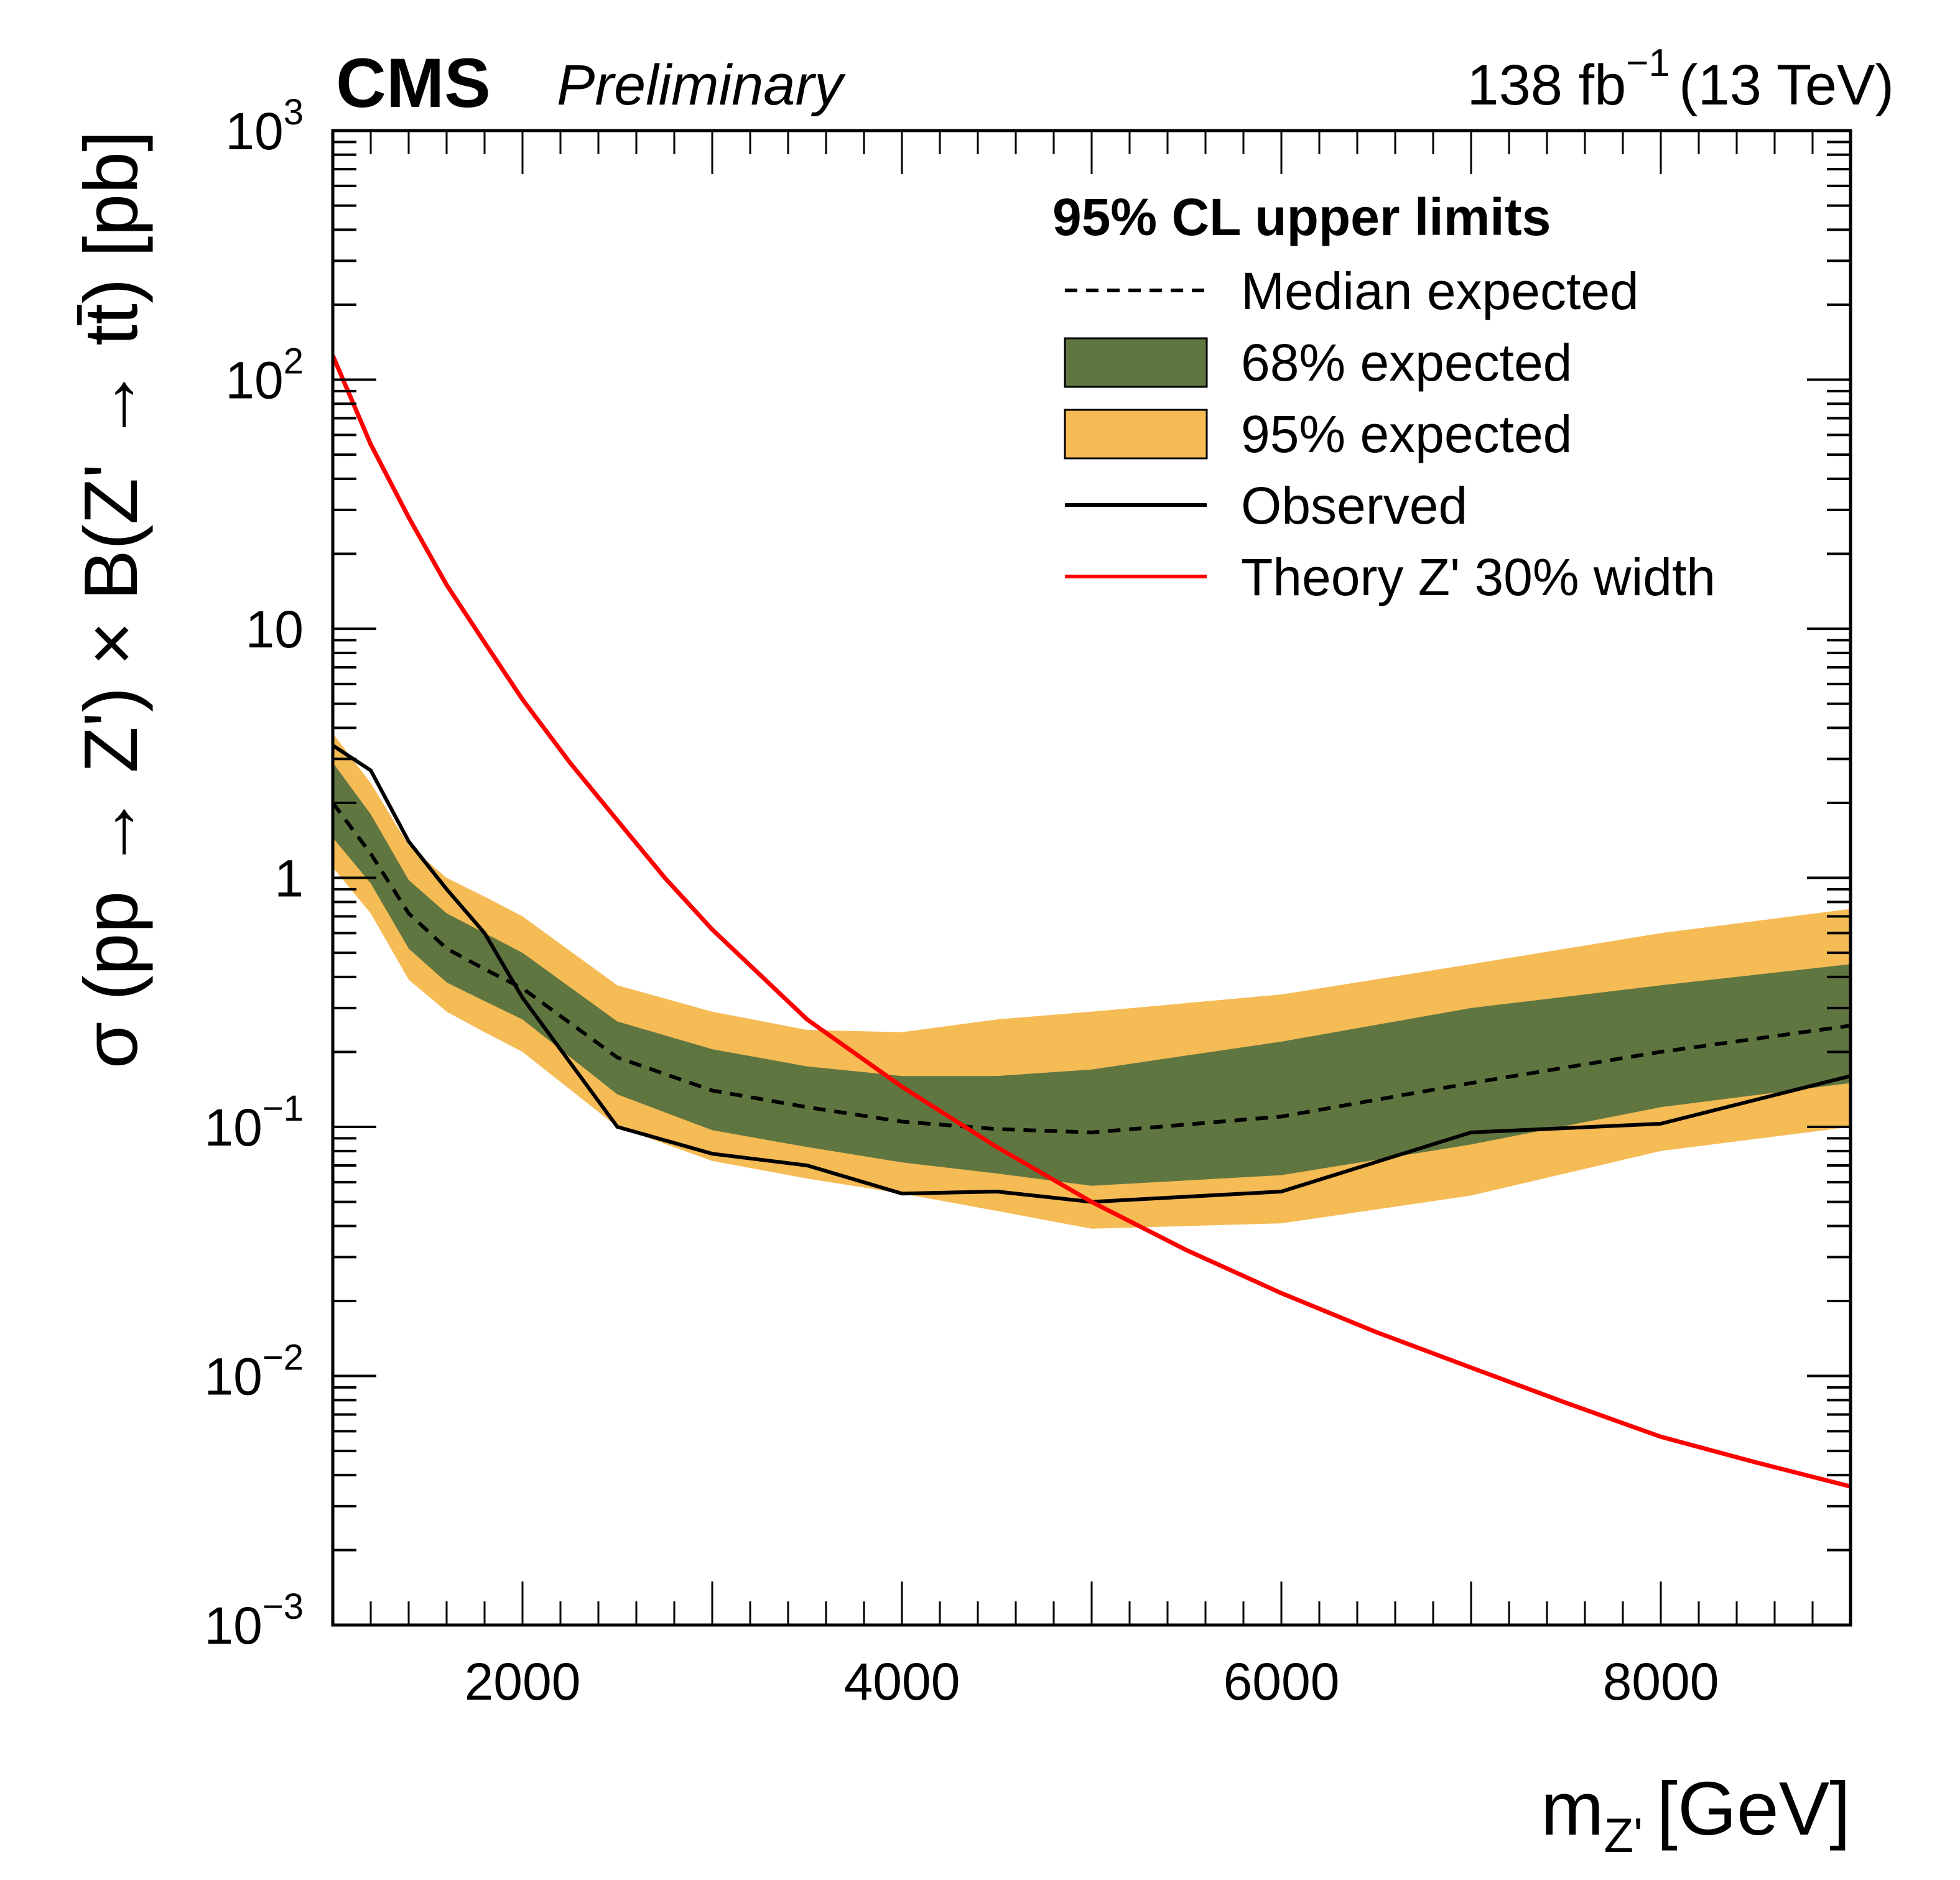 The image size is (1960, 1880). What do you see at coordinates (1546, 85) in the screenshot?
I see `lumi-value: 138 fb` at bounding box center [1546, 85].